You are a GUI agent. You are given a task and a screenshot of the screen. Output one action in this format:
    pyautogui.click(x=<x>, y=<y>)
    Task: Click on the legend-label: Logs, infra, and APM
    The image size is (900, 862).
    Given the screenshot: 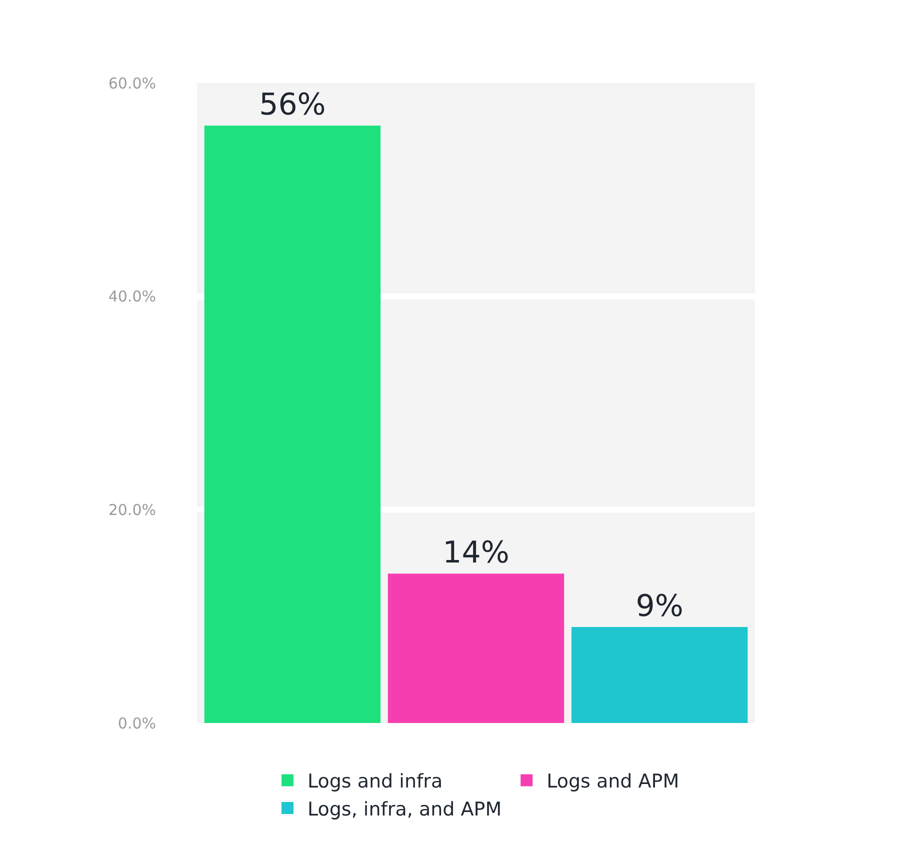 What is the action you would take?
    pyautogui.click(x=405, y=809)
    